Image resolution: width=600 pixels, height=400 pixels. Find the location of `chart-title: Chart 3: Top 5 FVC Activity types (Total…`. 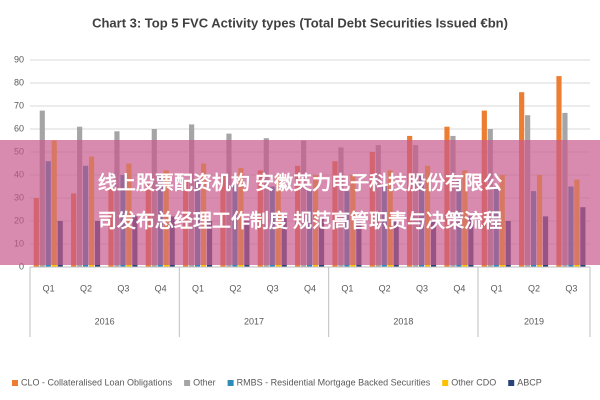

chart-title: Chart 3: Top 5 FVC Activity types (Total… is located at coordinates (300, 22).